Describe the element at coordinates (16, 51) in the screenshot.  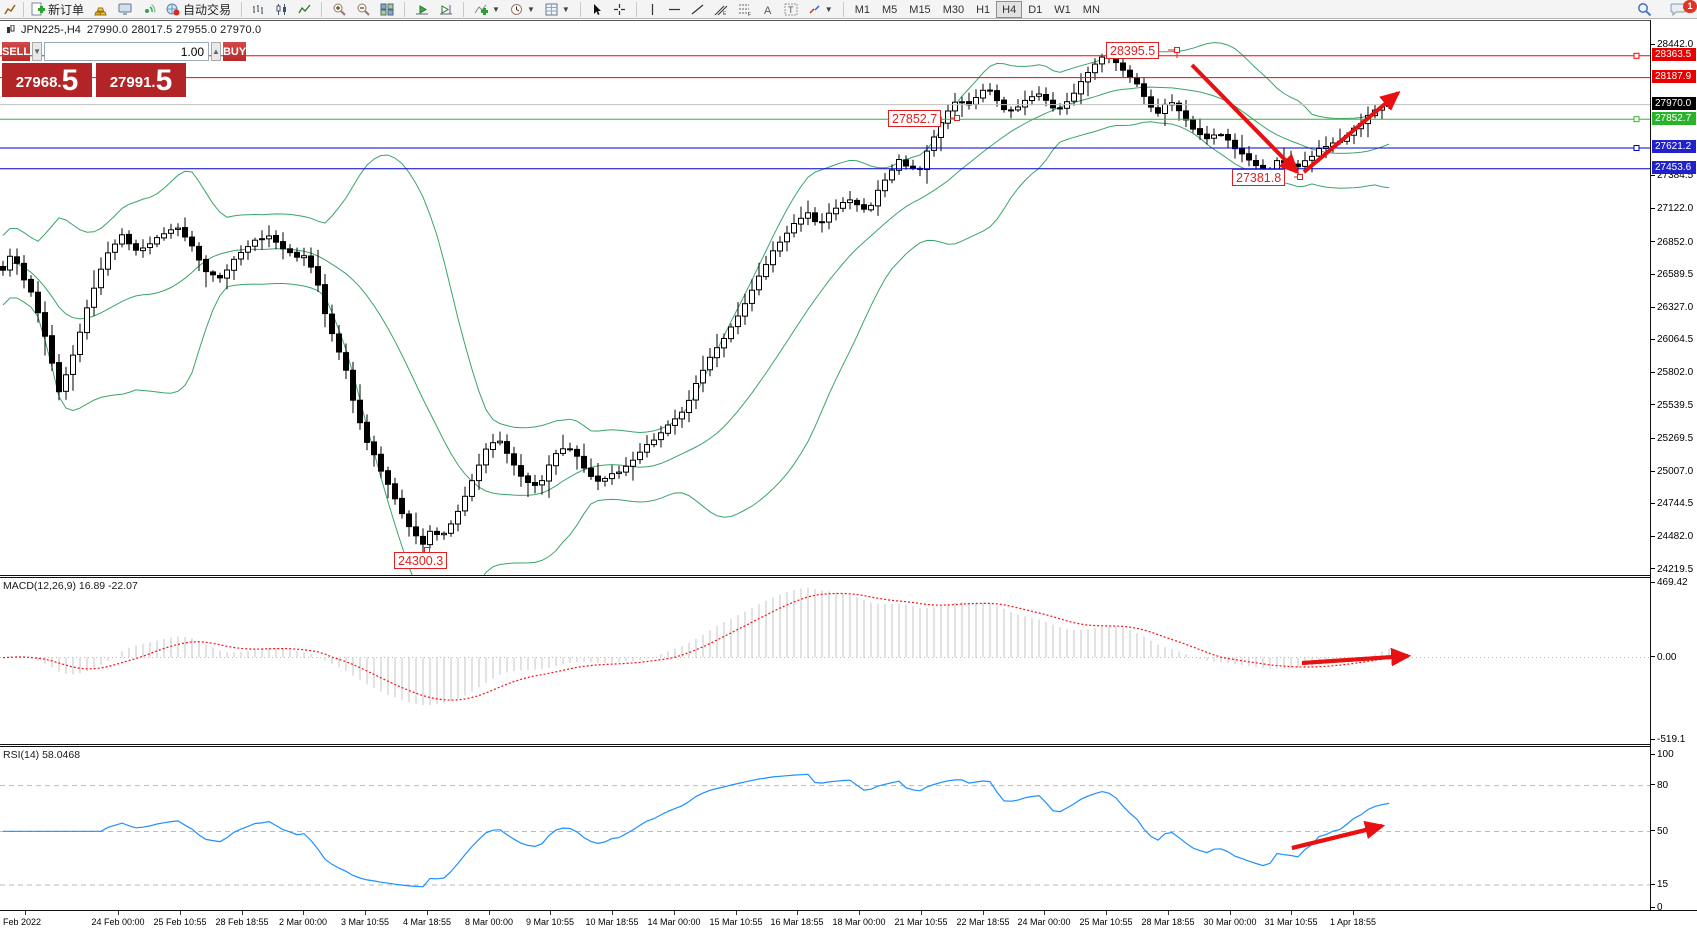
I see `sell-button: SELL` at that location.